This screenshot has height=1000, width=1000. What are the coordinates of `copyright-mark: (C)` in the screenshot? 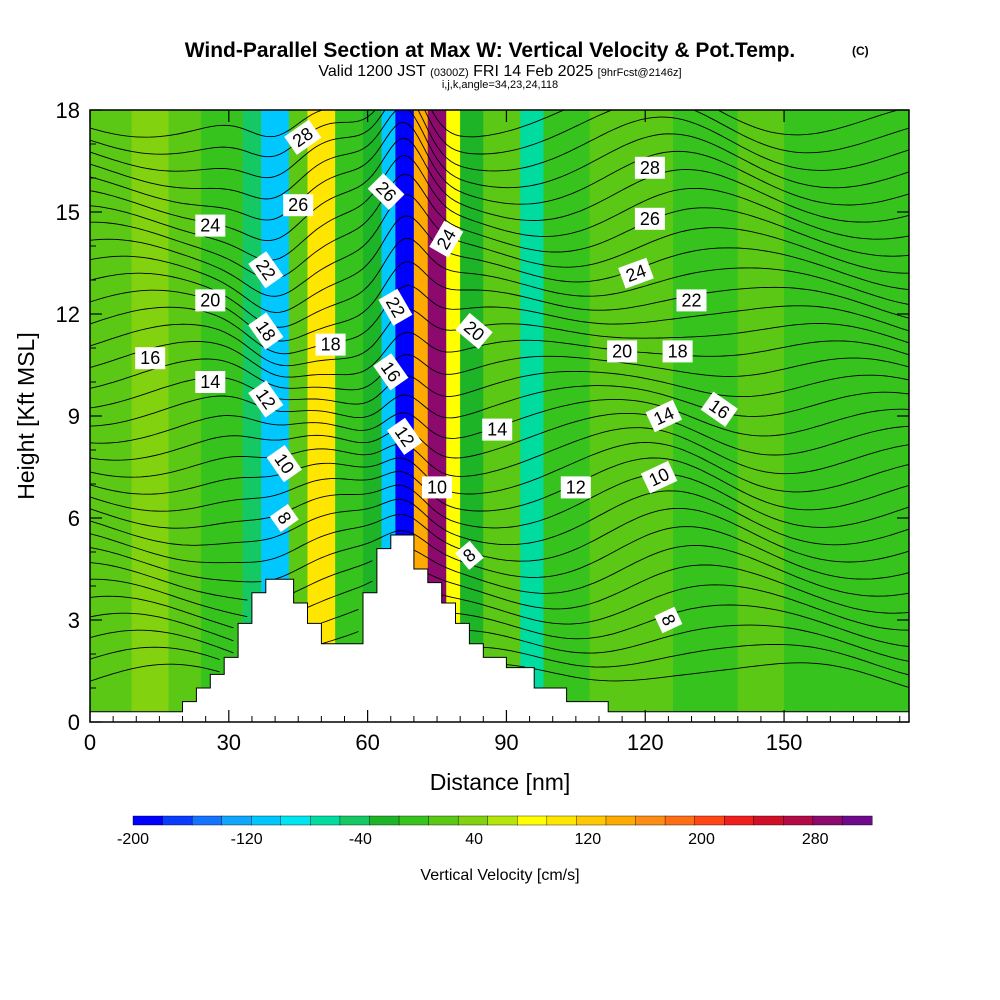 It's located at (860, 51).